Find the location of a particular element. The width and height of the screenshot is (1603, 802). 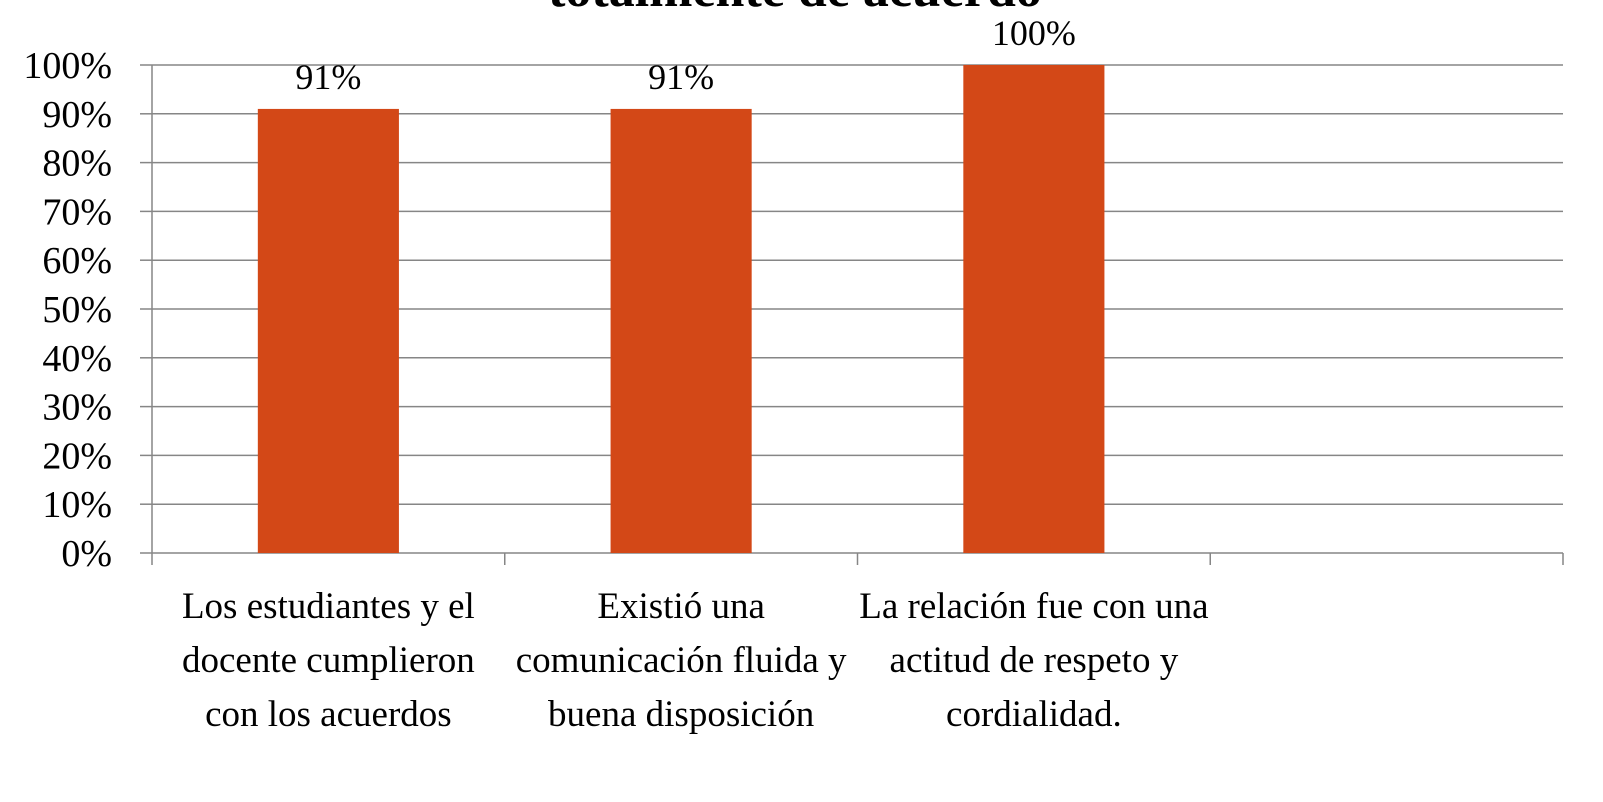

y-tick-label: 70% is located at coordinates (77, 212).